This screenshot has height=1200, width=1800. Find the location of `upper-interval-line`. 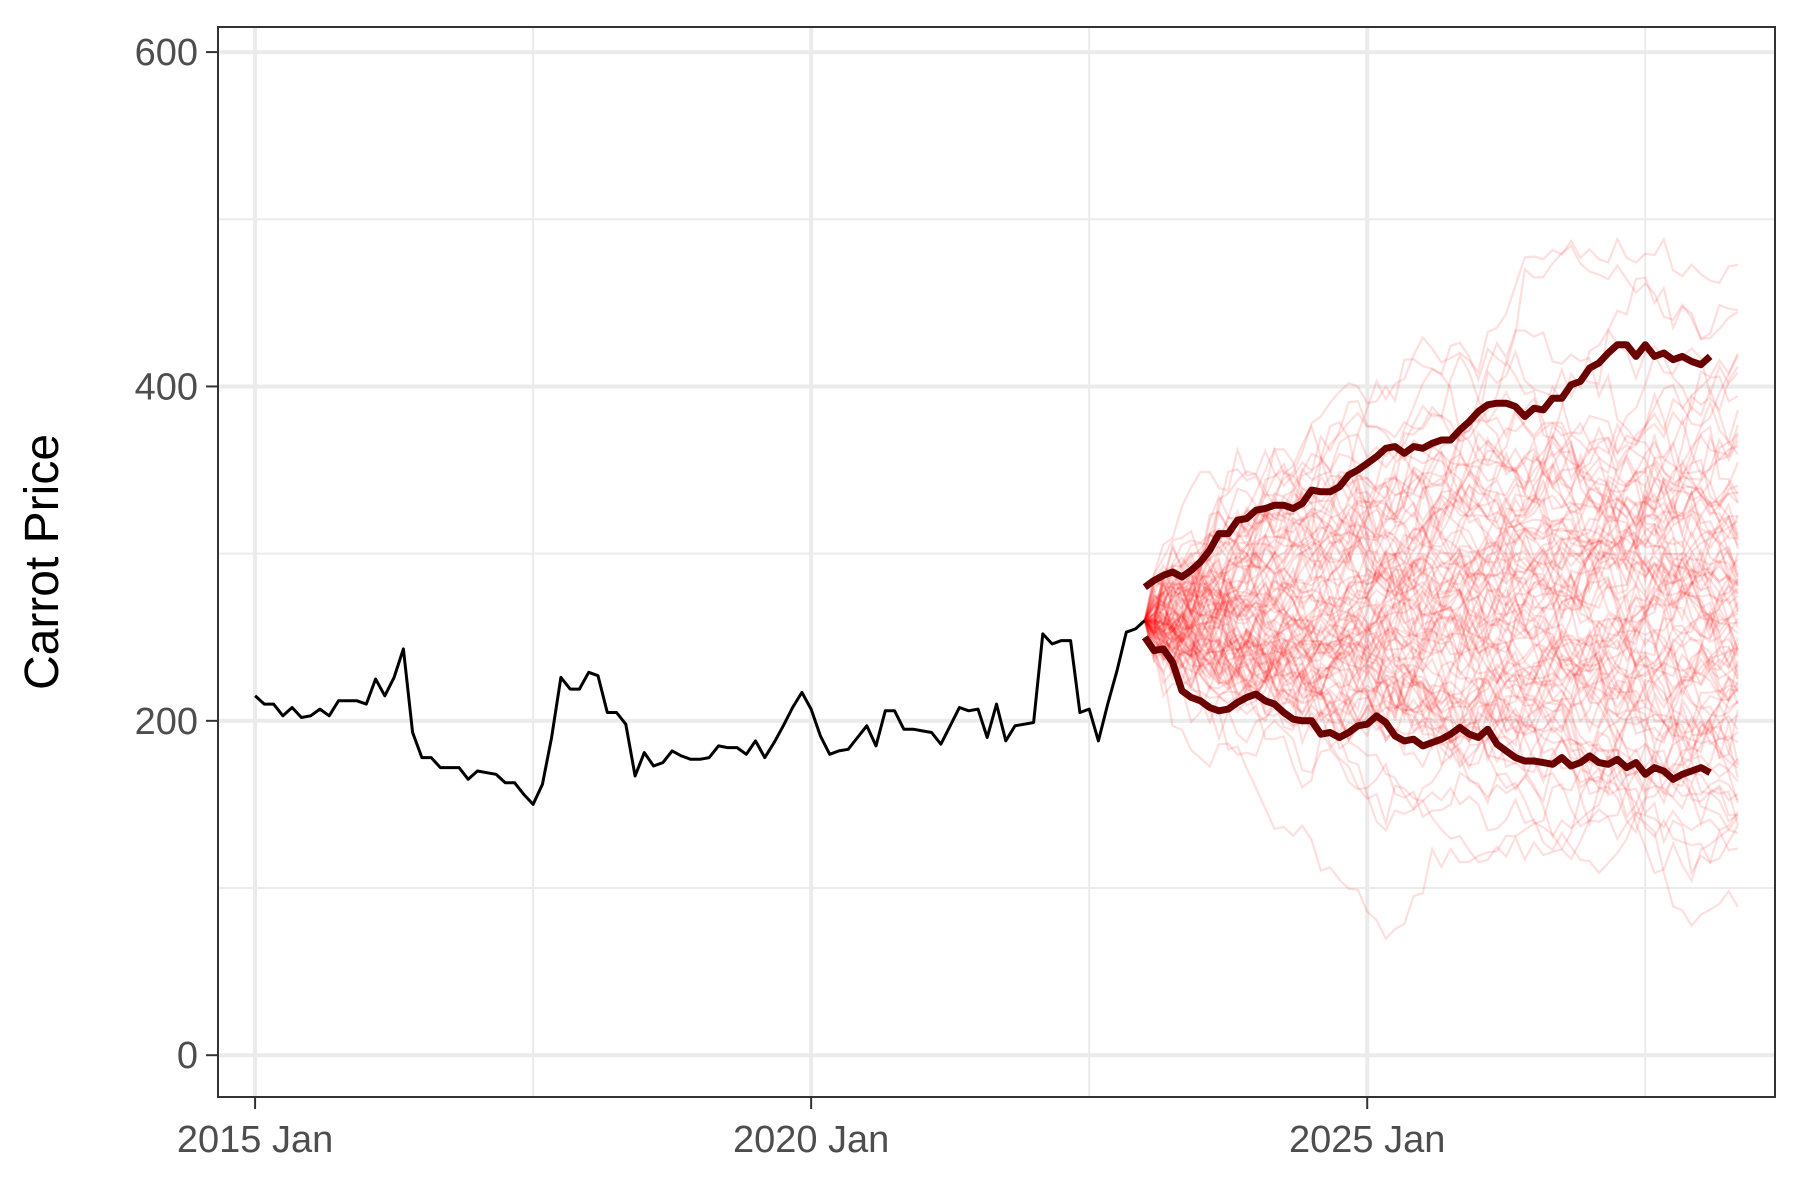

upper-interval-line is located at coordinates (1427, 465).